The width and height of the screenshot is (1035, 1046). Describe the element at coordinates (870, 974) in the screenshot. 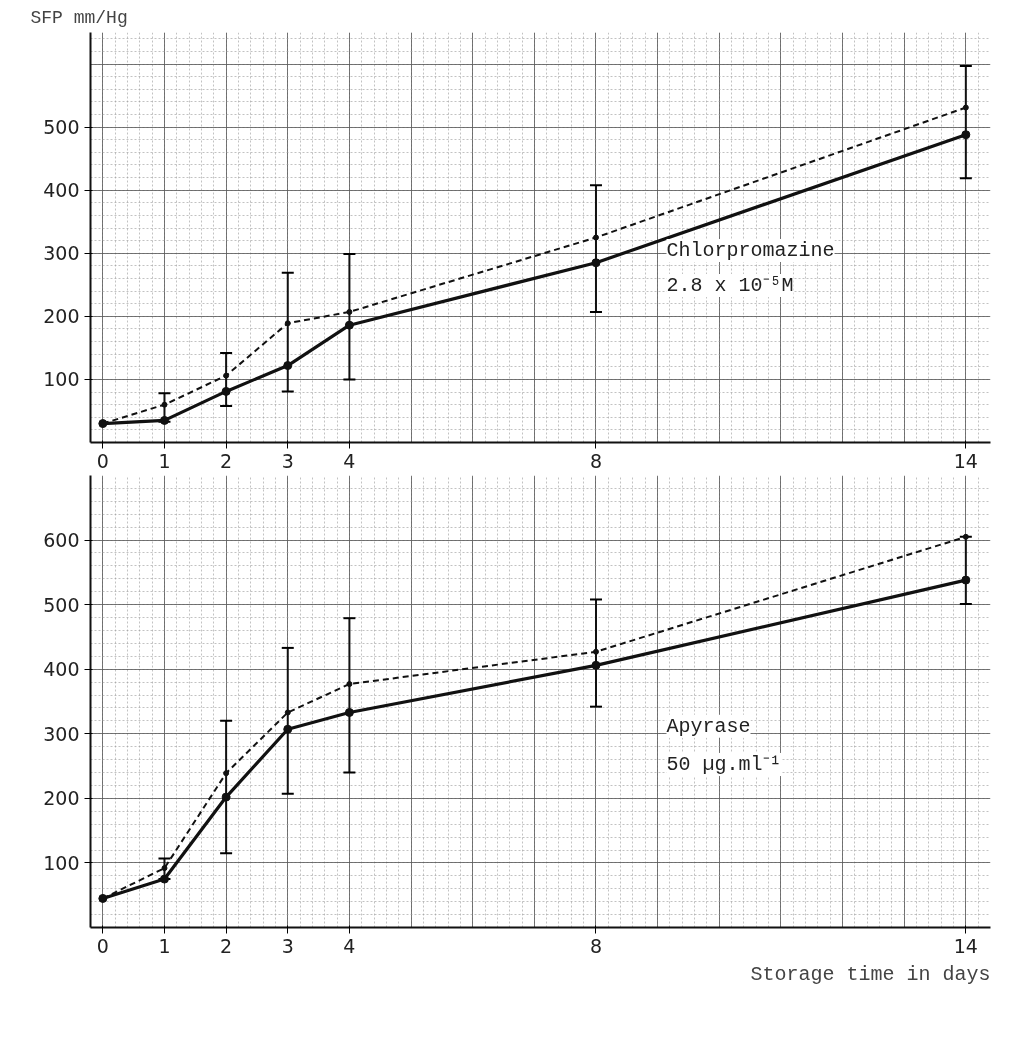

I see `x-axis-title: Storage time in days` at that location.